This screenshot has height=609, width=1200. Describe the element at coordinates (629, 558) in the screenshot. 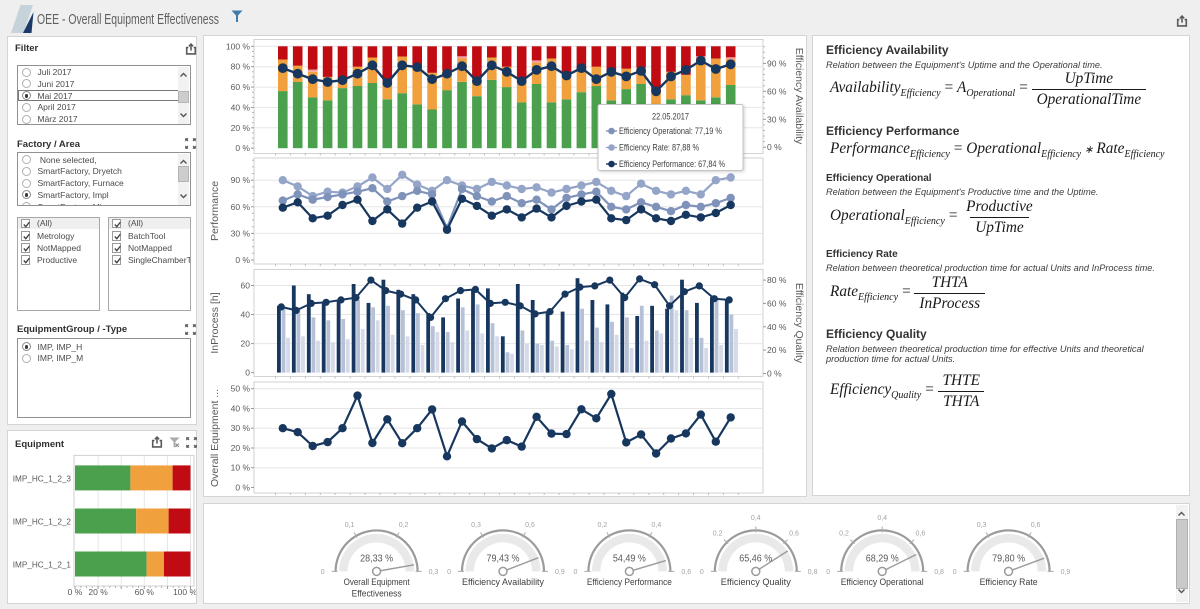

I see `svg-text: 54,49 %` at that location.